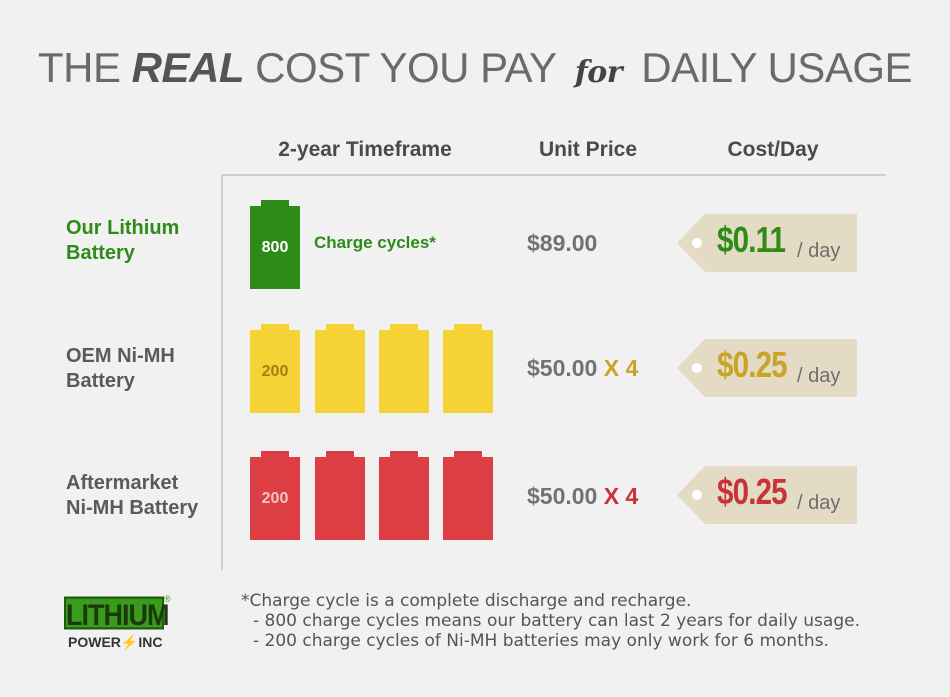 The image size is (950, 697). What do you see at coordinates (771, 67) in the screenshot?
I see `title-part3: DAILY USAGE` at bounding box center [771, 67].